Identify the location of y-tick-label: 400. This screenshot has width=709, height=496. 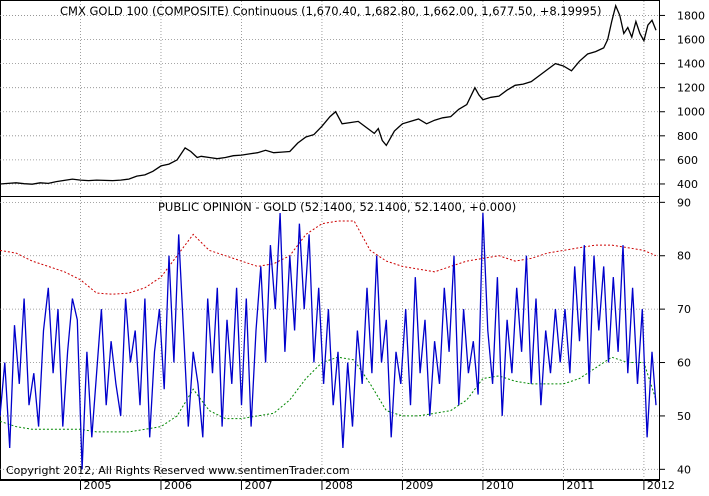
(687, 184).